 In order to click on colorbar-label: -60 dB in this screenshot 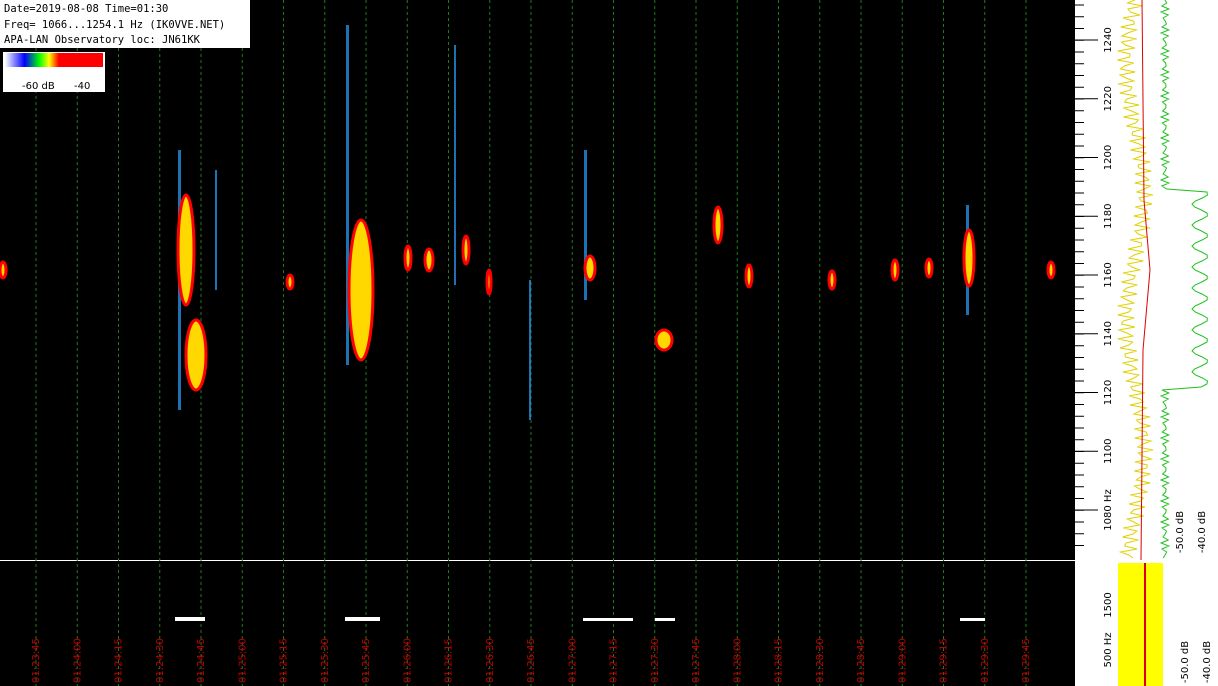, I will do `click(38, 86)`.